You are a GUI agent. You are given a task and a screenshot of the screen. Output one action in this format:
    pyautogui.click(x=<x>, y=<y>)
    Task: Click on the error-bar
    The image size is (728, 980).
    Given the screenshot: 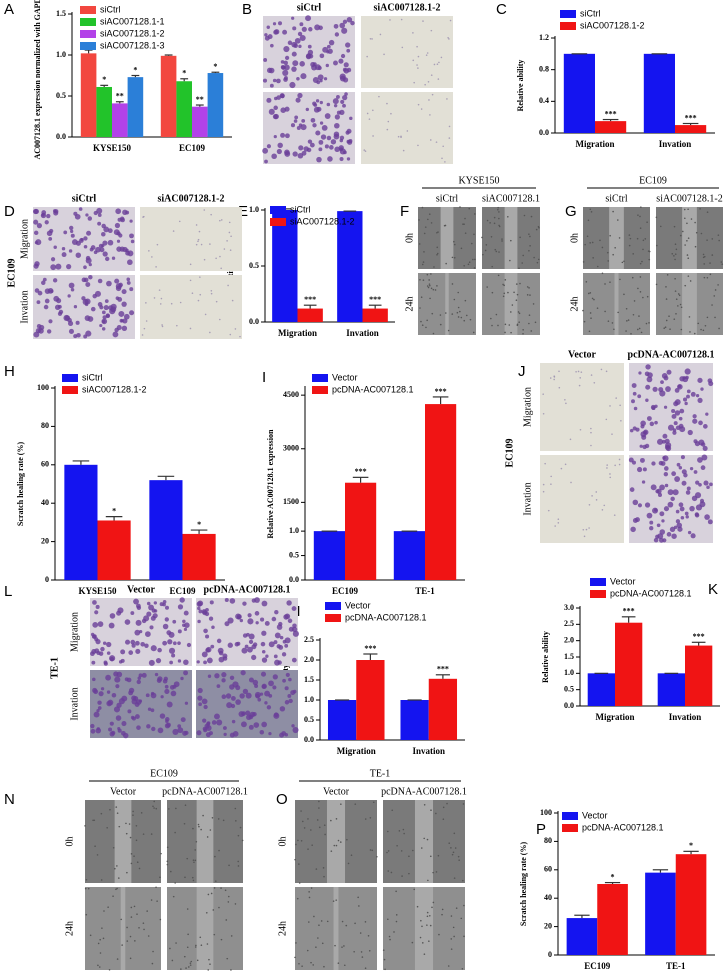 What is the action you would take?
    pyautogui.click(x=184, y=80)
    